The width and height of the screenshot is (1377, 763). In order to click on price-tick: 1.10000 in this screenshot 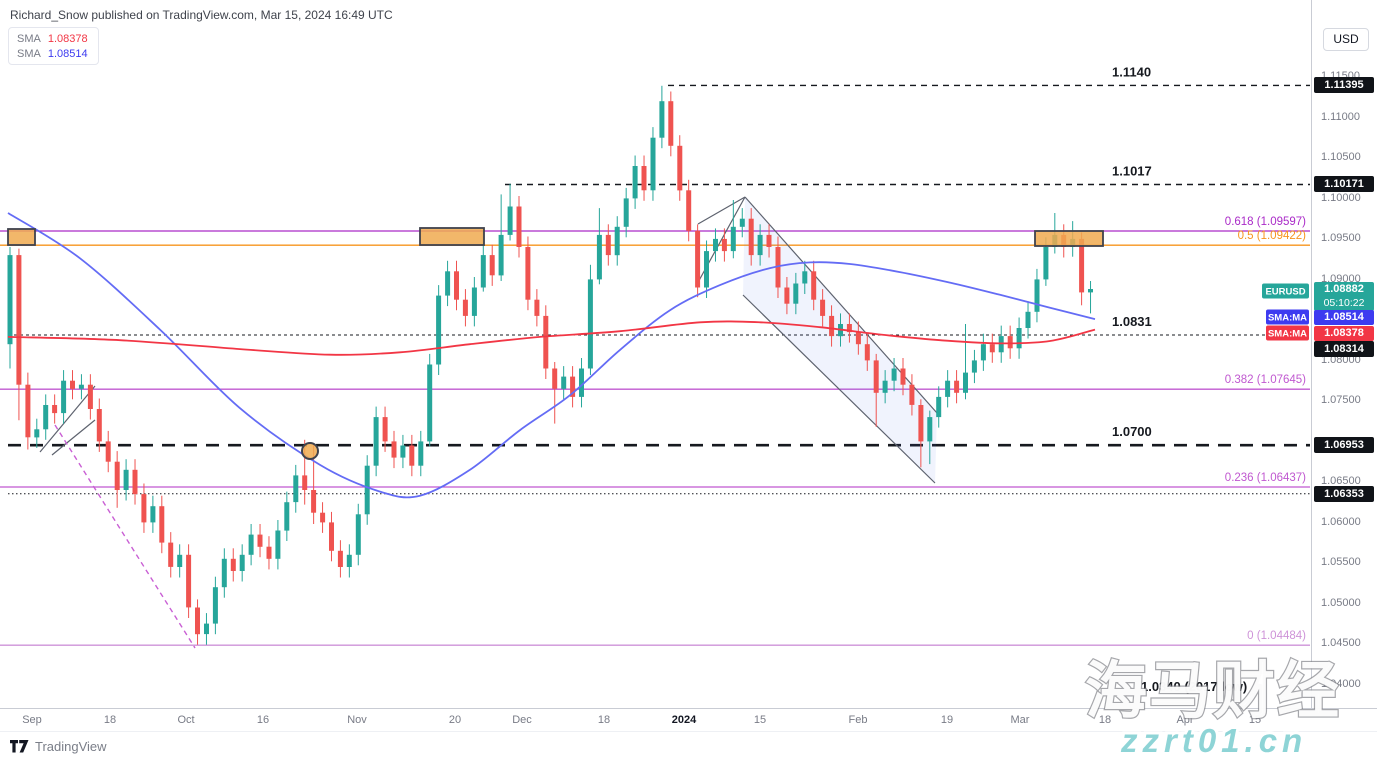, I will do `click(1341, 198)`.